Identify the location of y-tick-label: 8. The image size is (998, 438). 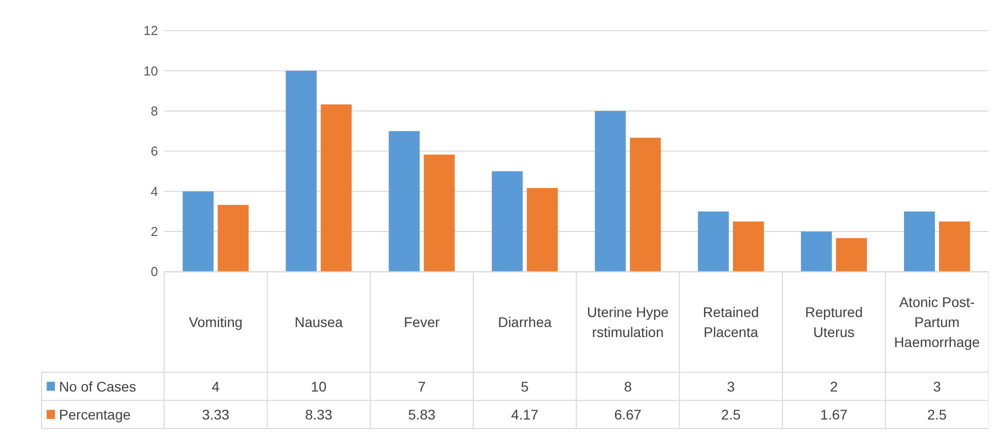
(154, 110).